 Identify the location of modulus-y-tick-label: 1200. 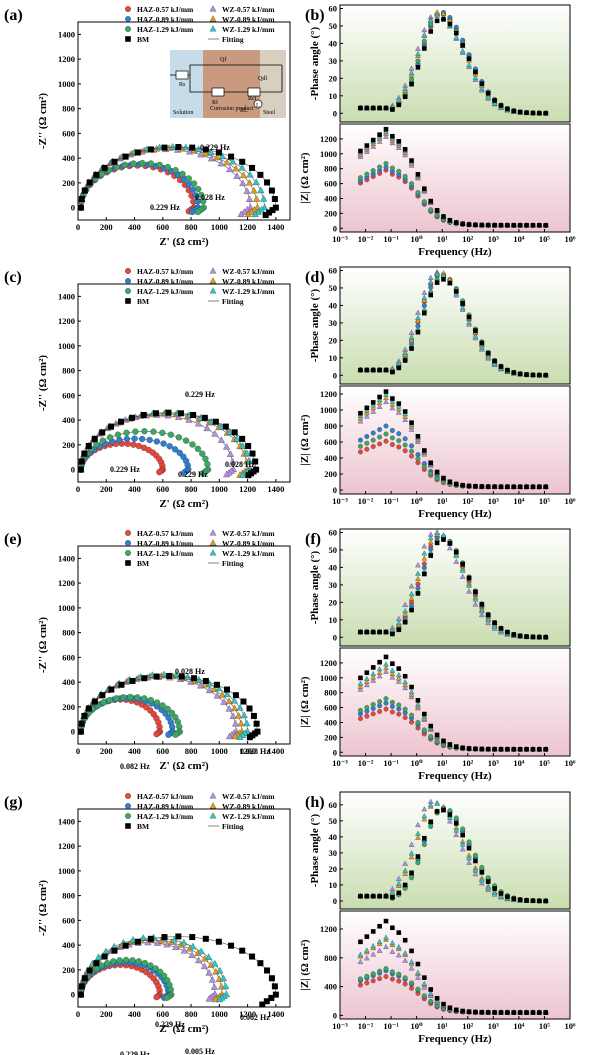
(328, 663).